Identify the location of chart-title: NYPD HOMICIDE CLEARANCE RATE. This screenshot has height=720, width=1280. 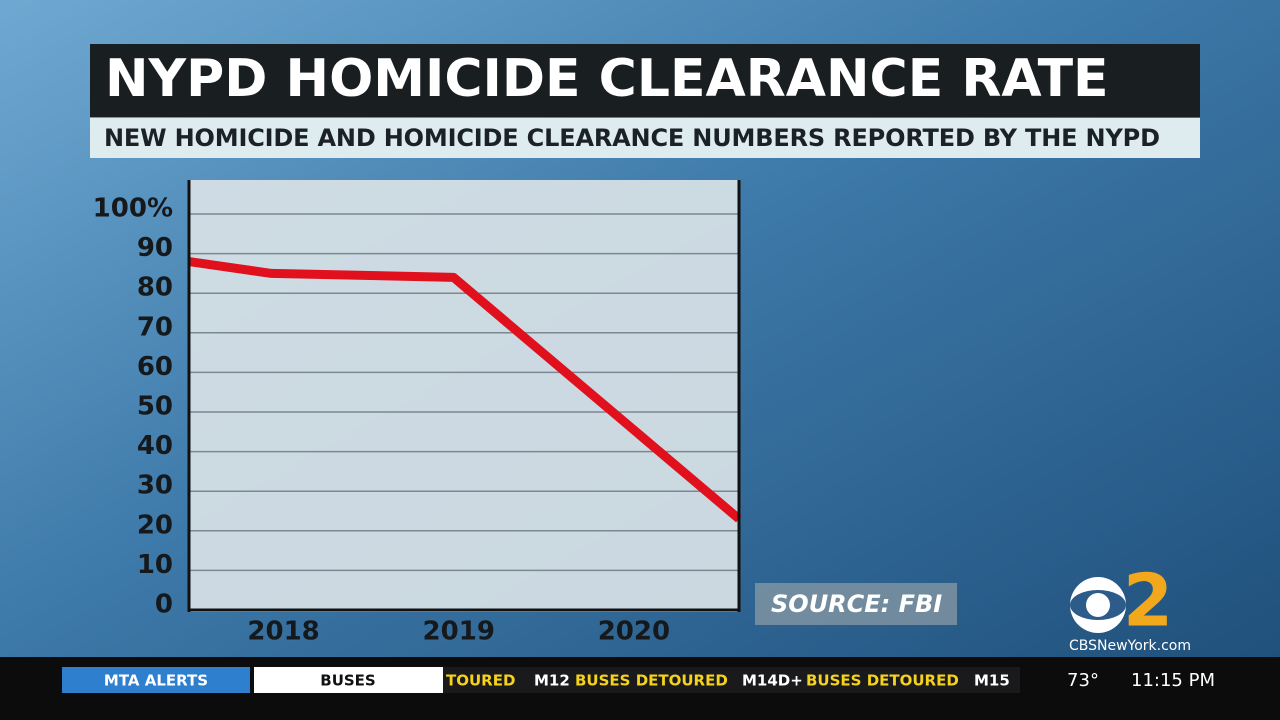
(607, 79).